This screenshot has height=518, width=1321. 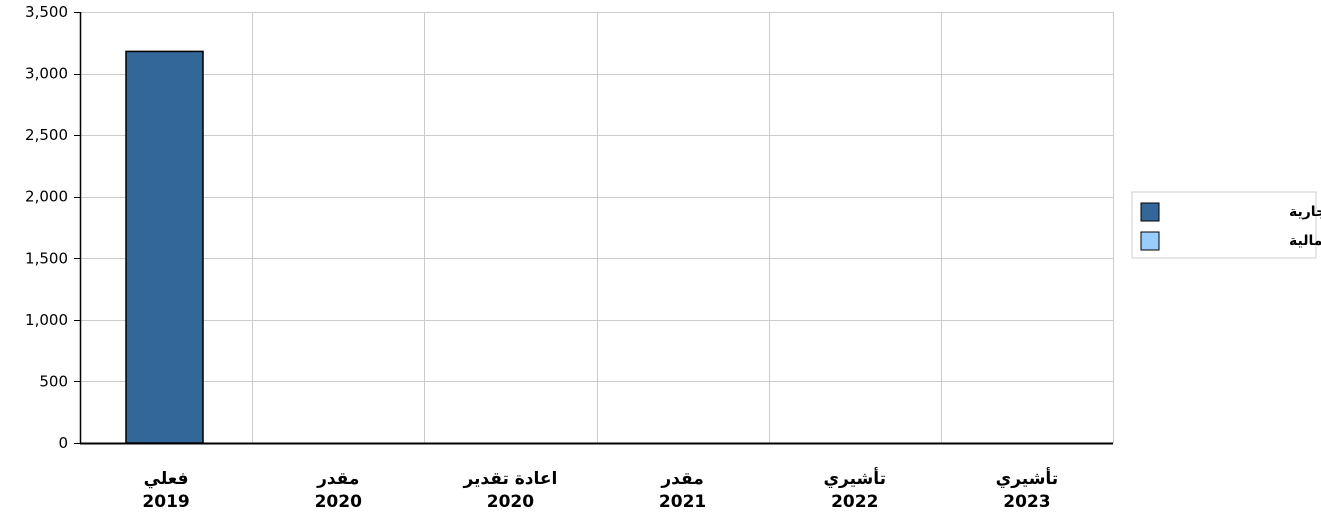 I want to click on y-tick-label: 3,500, so click(x=46, y=12).